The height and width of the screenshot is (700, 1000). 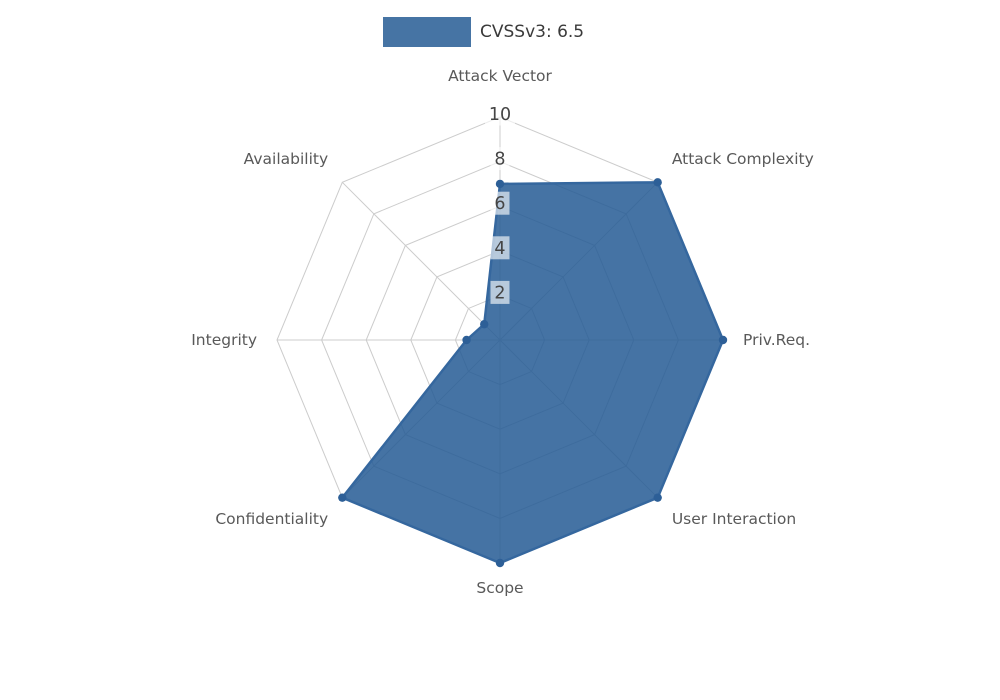 What do you see at coordinates (427, 32) in the screenshot?
I see `legend-swatch` at bounding box center [427, 32].